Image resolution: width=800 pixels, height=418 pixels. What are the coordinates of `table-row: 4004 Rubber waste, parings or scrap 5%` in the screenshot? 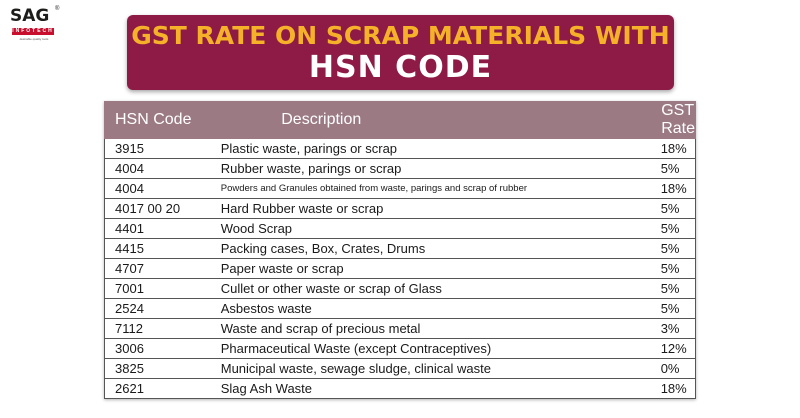 It's located at (399, 168).